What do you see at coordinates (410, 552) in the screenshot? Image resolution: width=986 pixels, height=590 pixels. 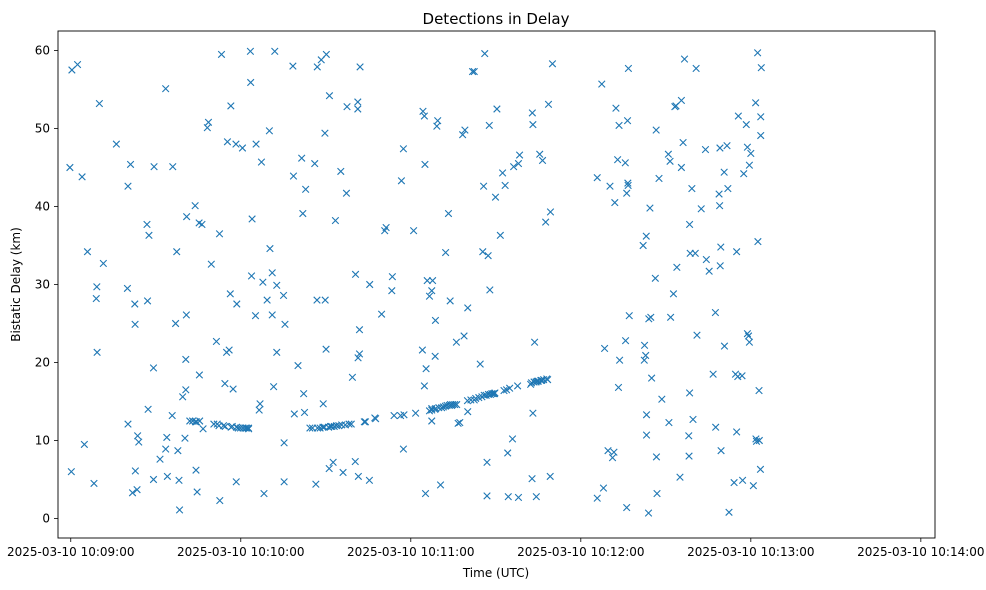 I see `x-tick-label: 2025-03-10 10:11:00` at bounding box center [410, 552].